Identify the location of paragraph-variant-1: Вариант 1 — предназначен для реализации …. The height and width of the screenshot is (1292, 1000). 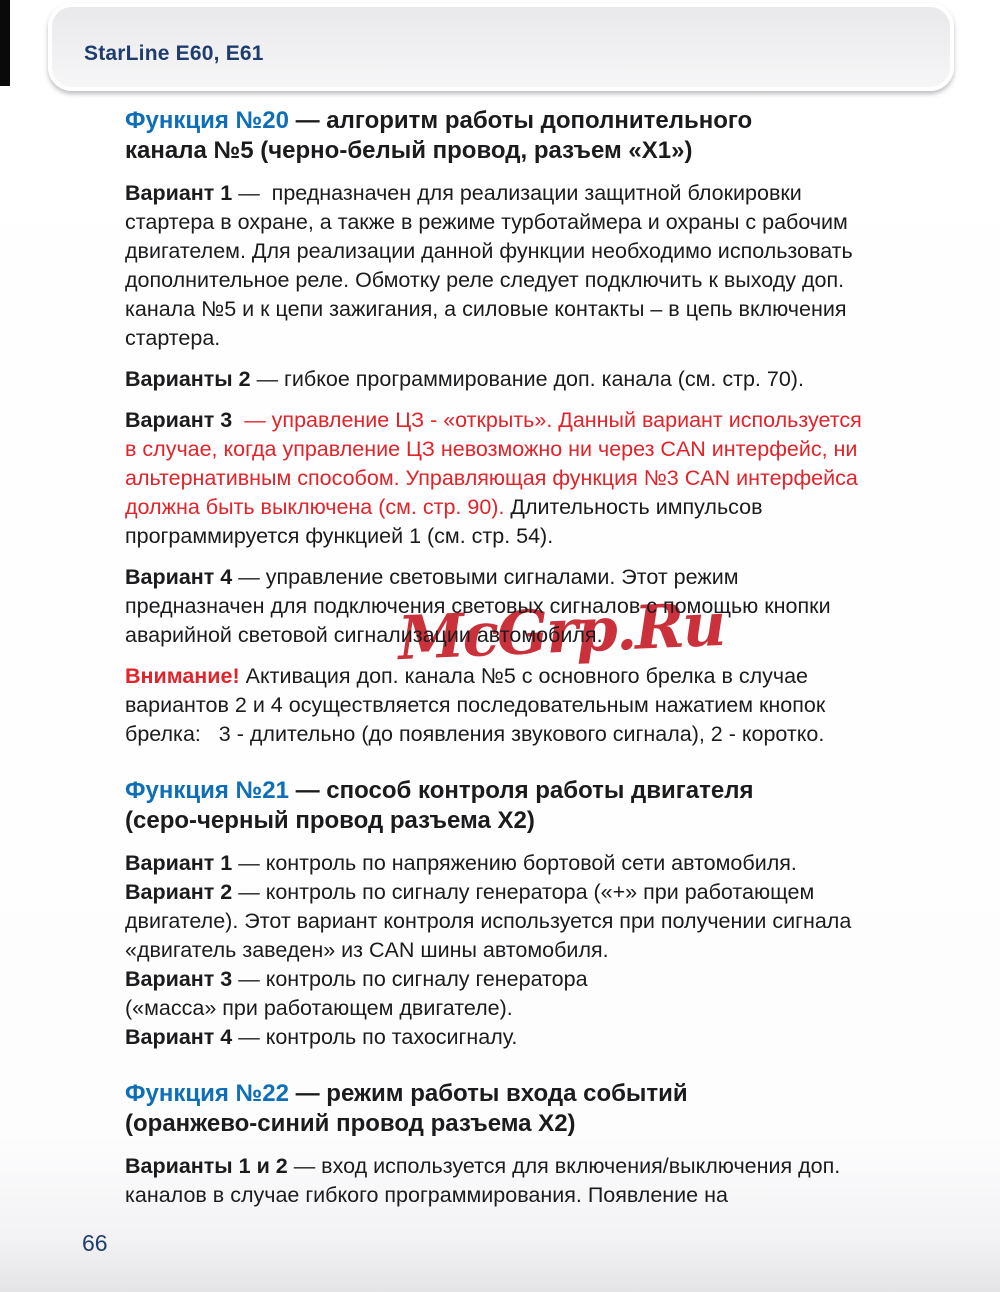
(499, 266).